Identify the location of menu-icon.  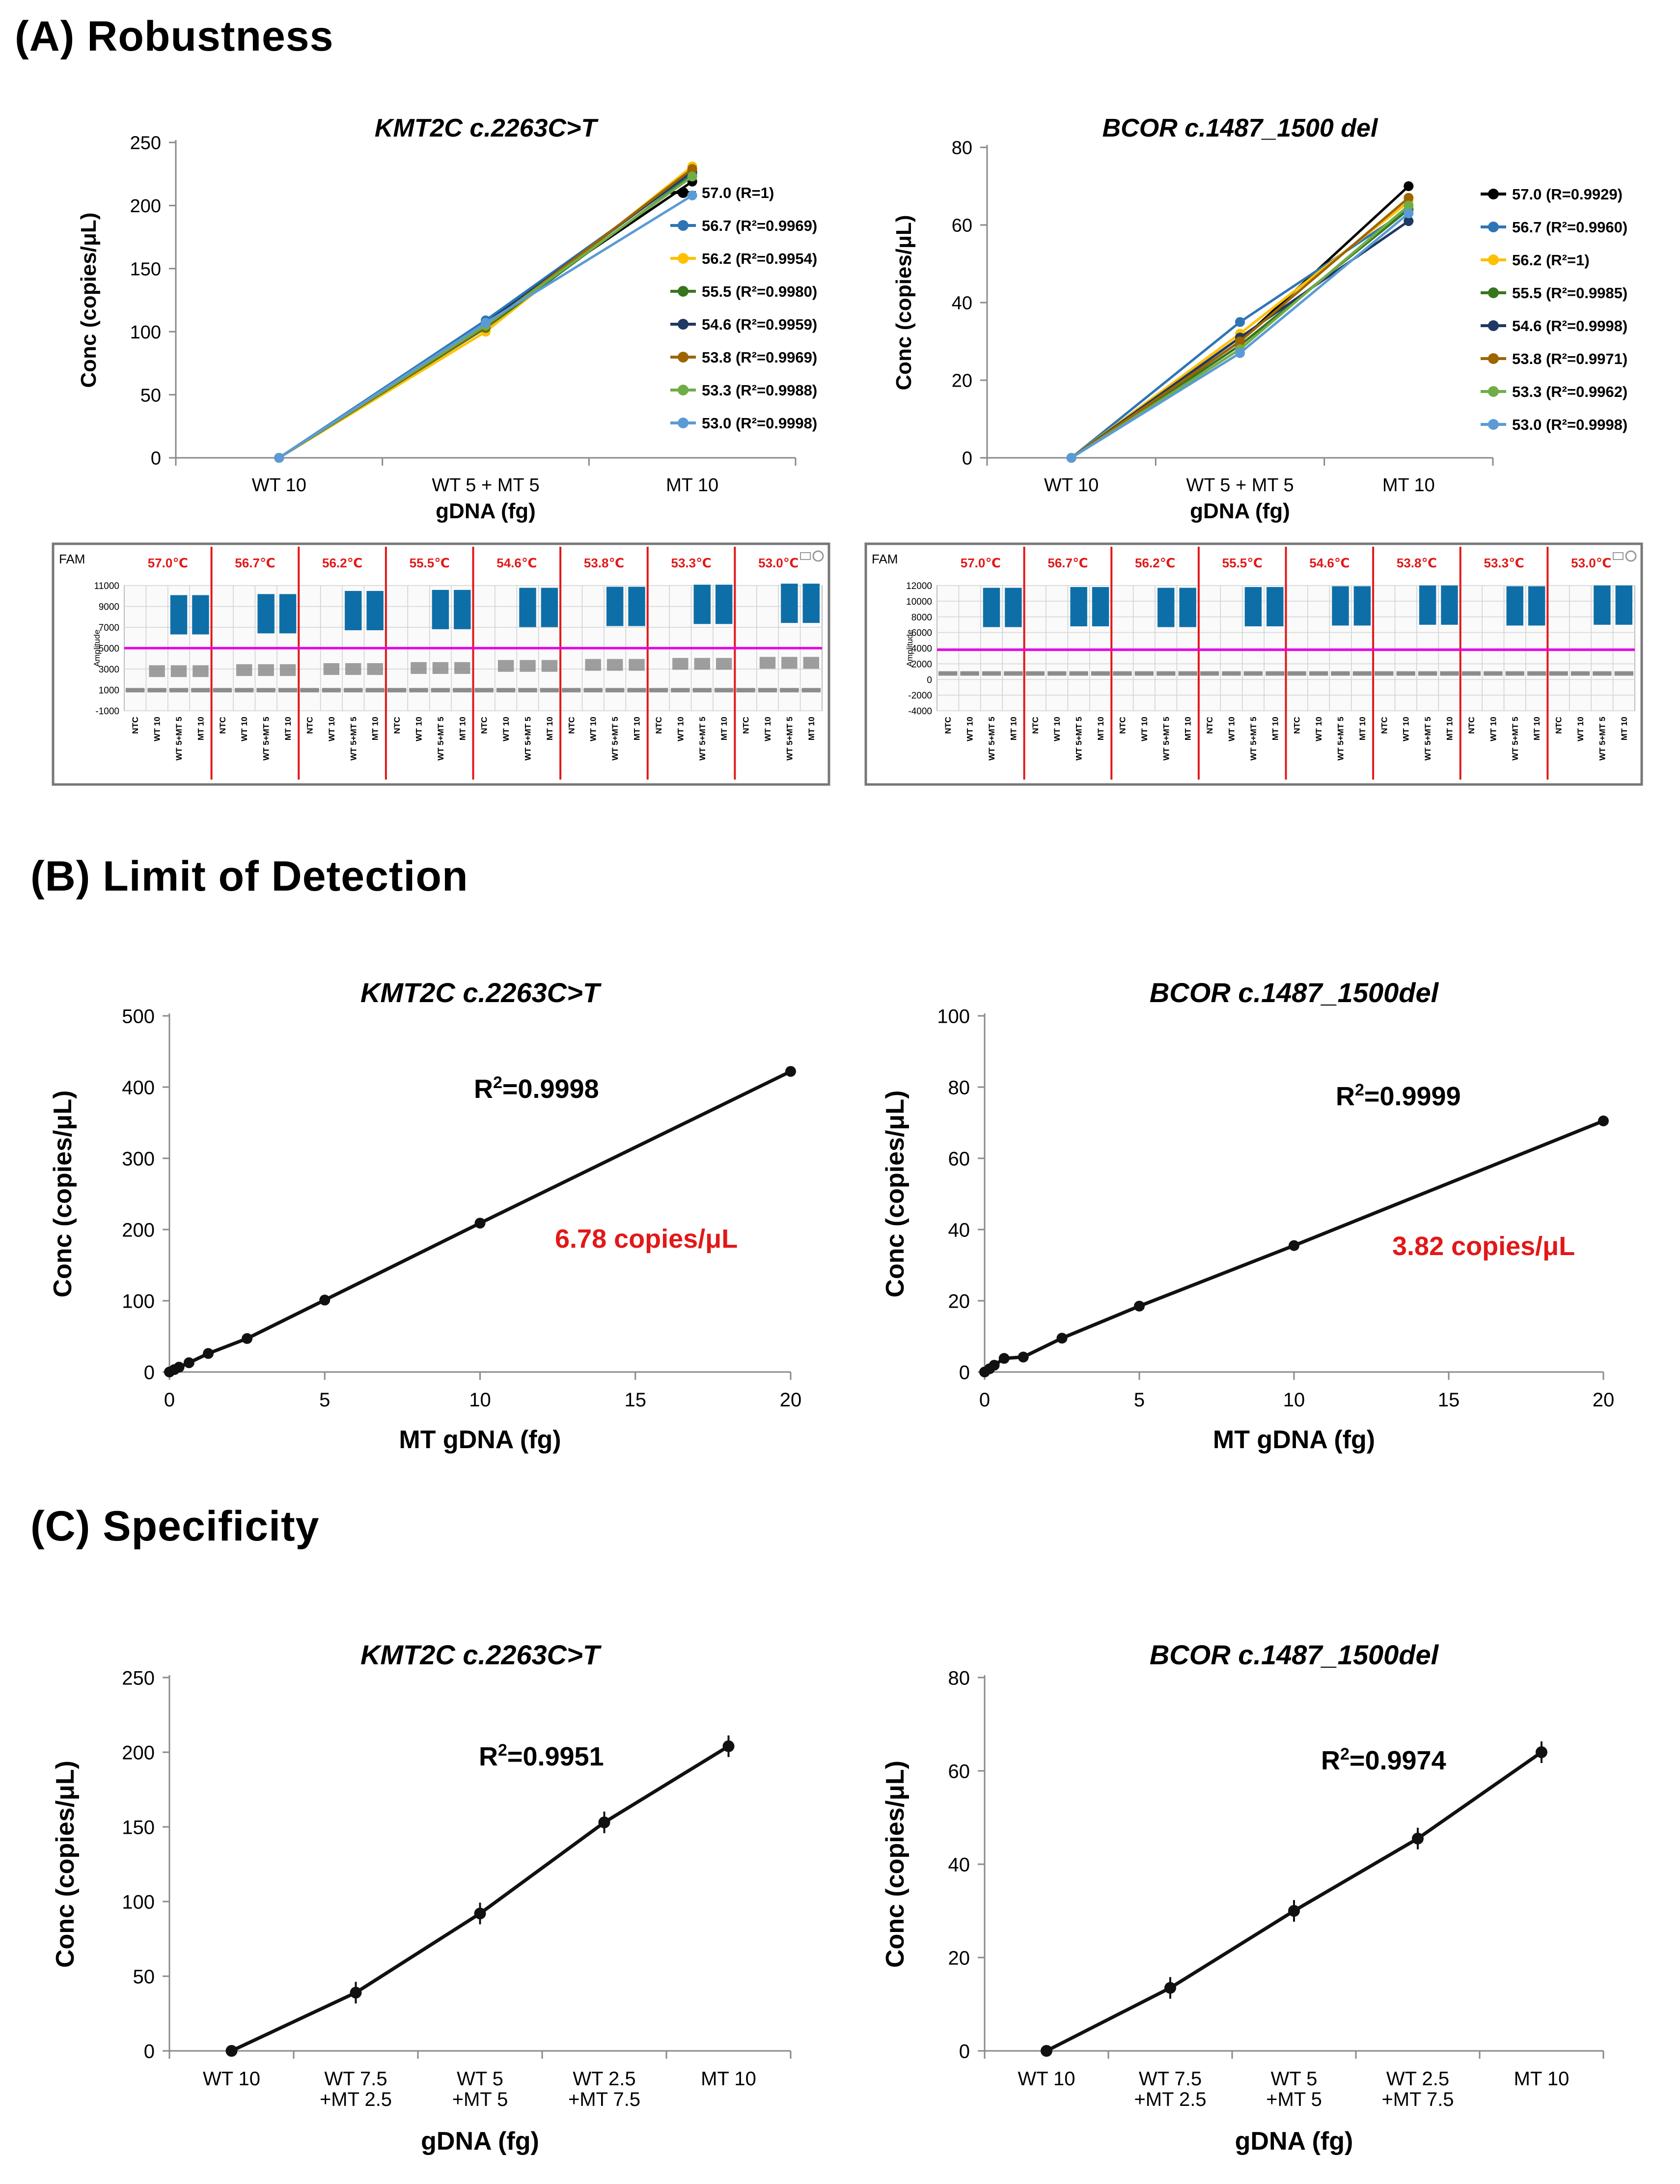
(1618, 556).